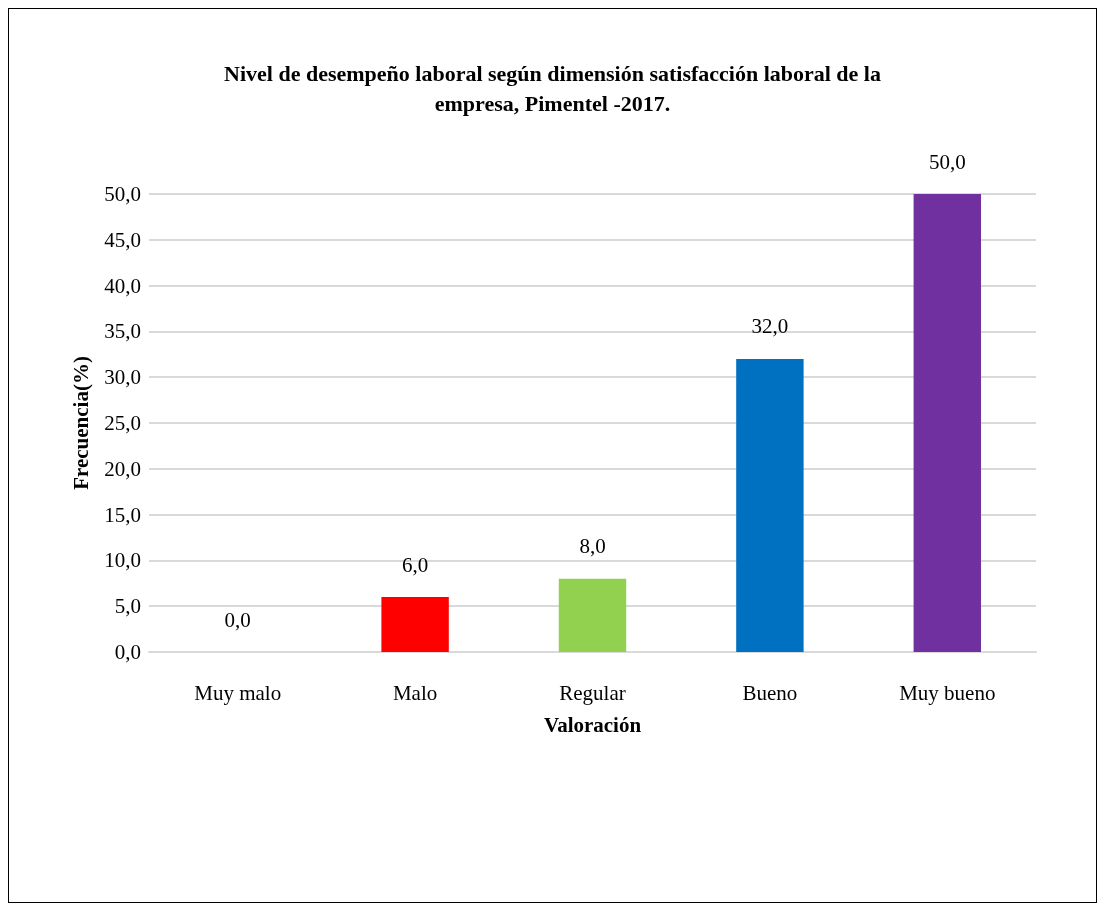 The image size is (1105, 911). What do you see at coordinates (122, 285) in the screenshot?
I see `y-tick-label: 40,0` at bounding box center [122, 285].